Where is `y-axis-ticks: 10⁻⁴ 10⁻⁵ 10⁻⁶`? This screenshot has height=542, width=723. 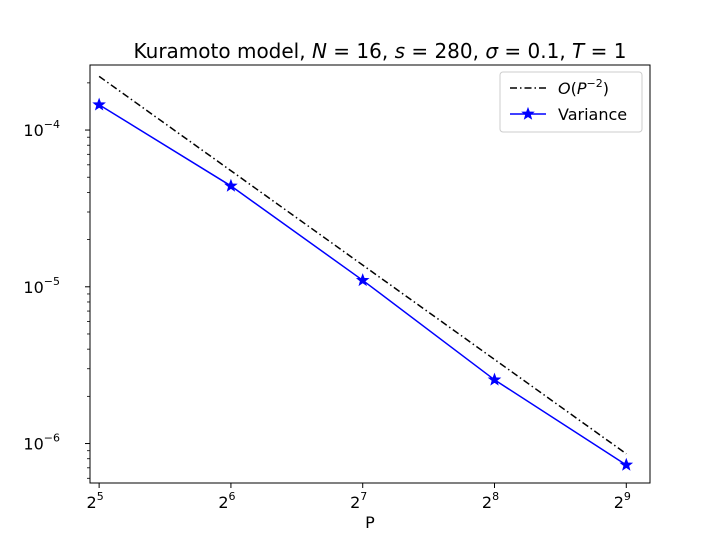
y-axis-ticks: 10⁻⁴ 10⁻⁵ 10⁻⁶ is located at coordinates (56, 280).